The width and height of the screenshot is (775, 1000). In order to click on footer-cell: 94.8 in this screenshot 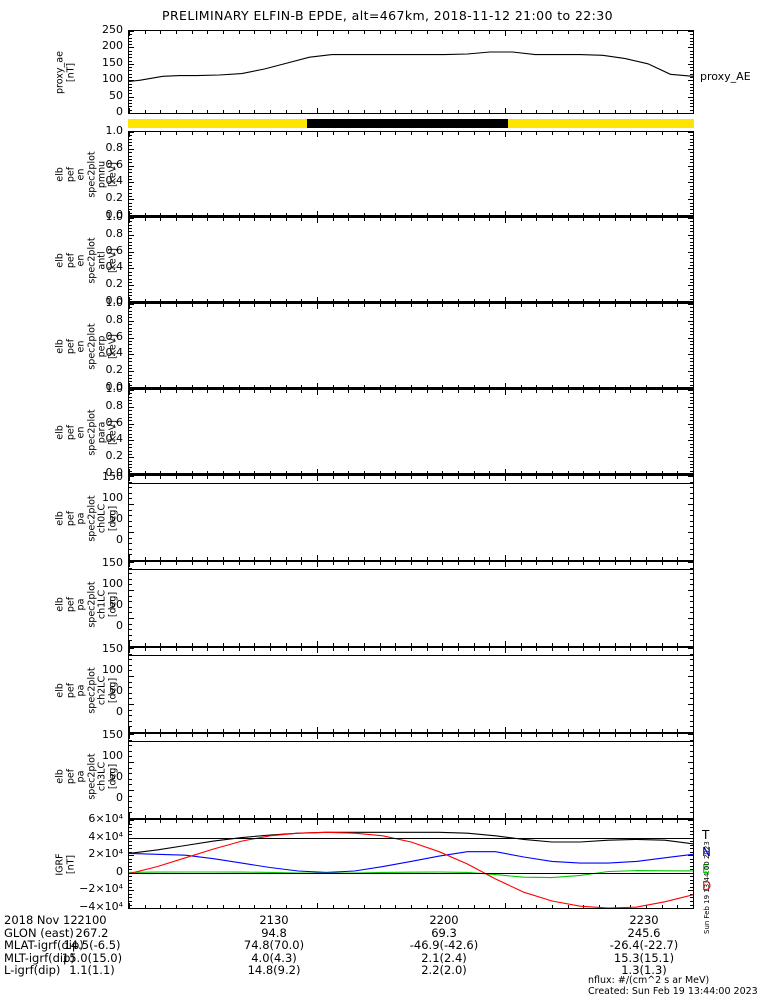, I will do `click(274, 932)`.